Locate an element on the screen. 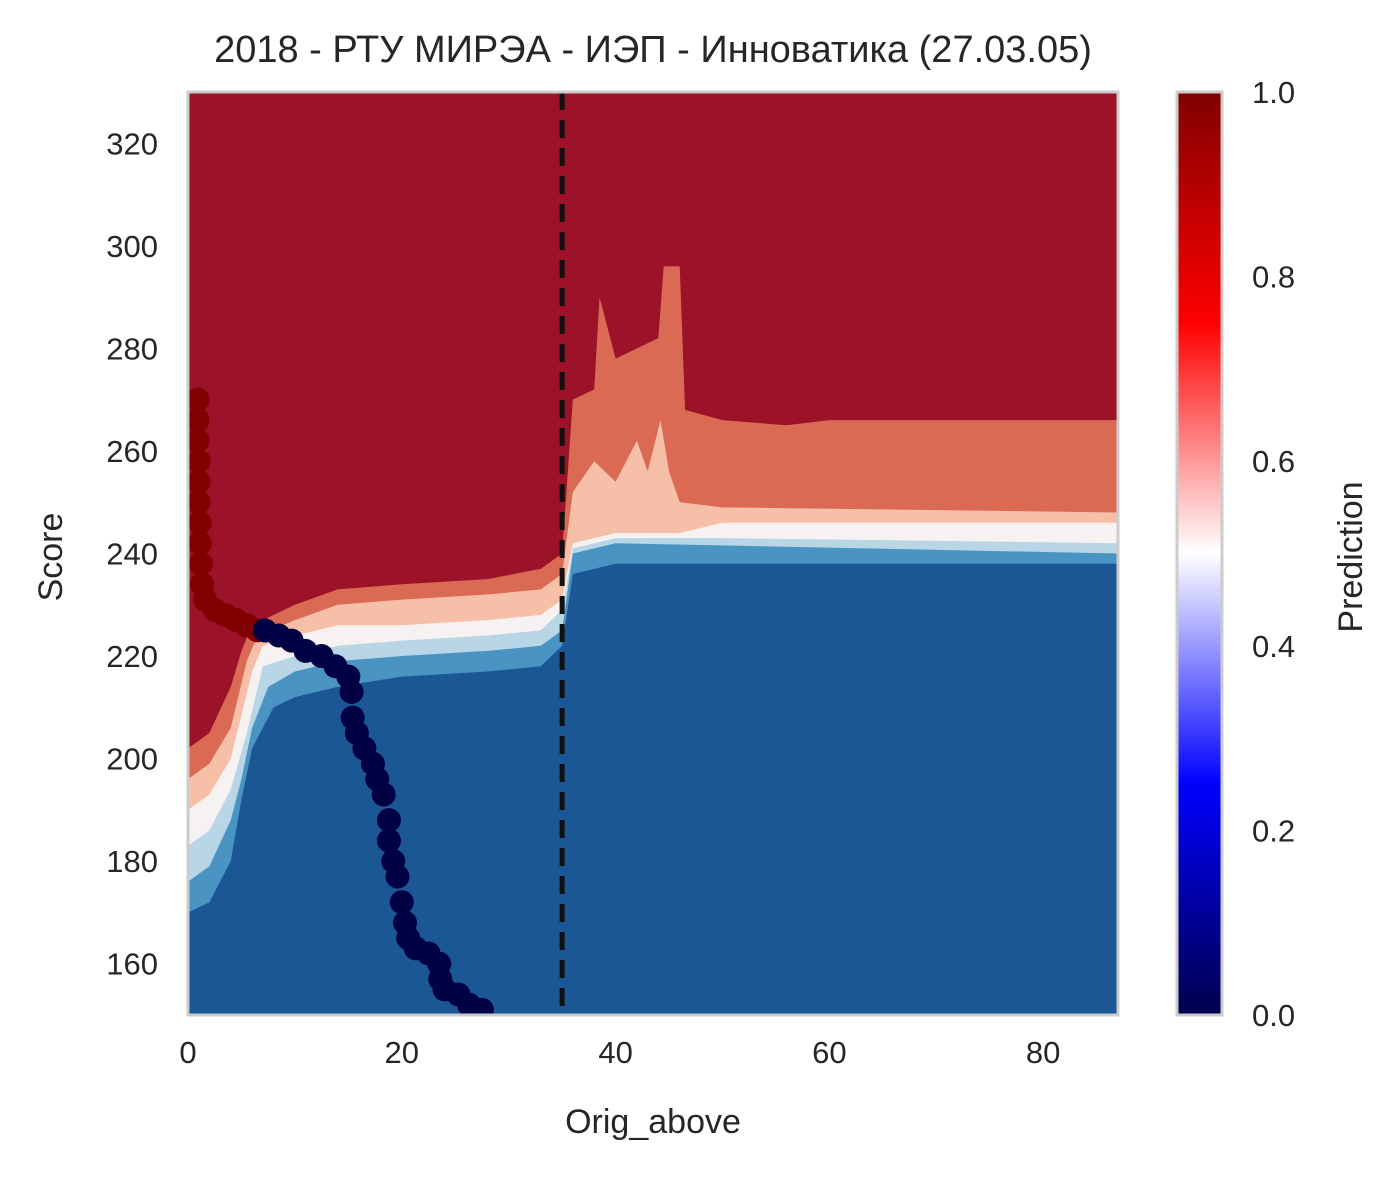 Image resolution: width=1399 pixels, height=1178 pixels. colorbar-tick-label: 0.8 is located at coordinates (1273, 277).